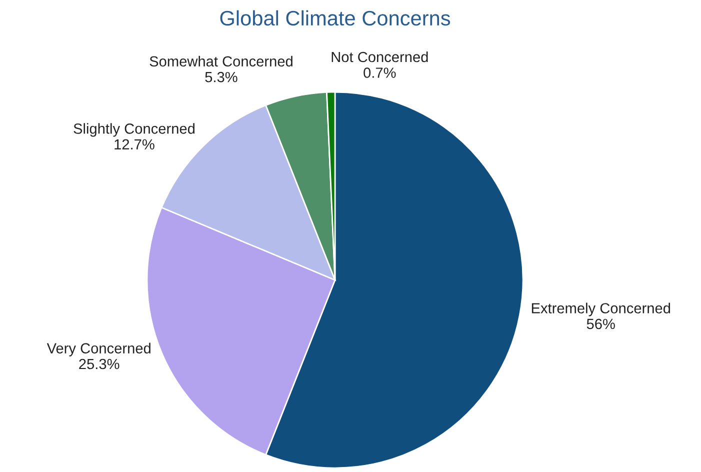 Image resolution: width=701 pixels, height=472 pixels. I want to click on data-label: 12.7%, so click(134, 144).